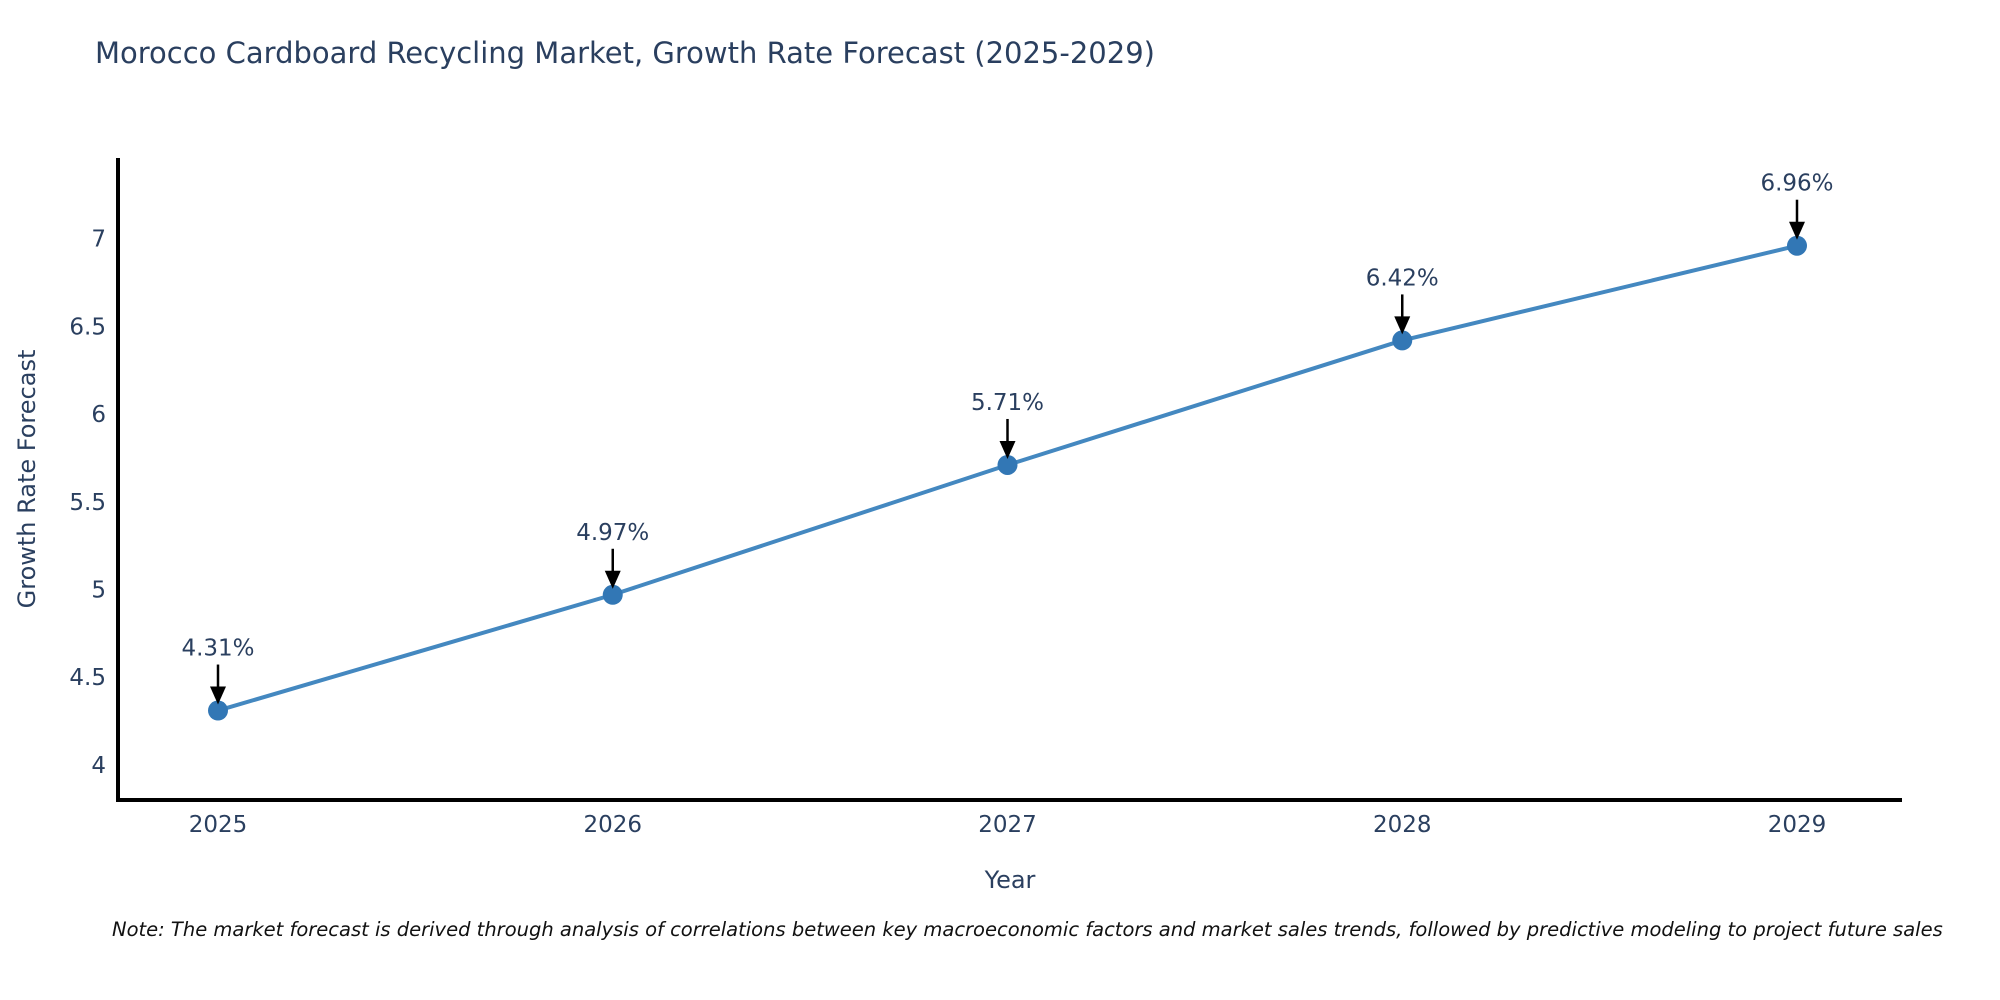 The image size is (2000, 1000). Describe the element at coordinates (1402, 825) in the screenshot. I see `x-tick-label: 2028` at that location.